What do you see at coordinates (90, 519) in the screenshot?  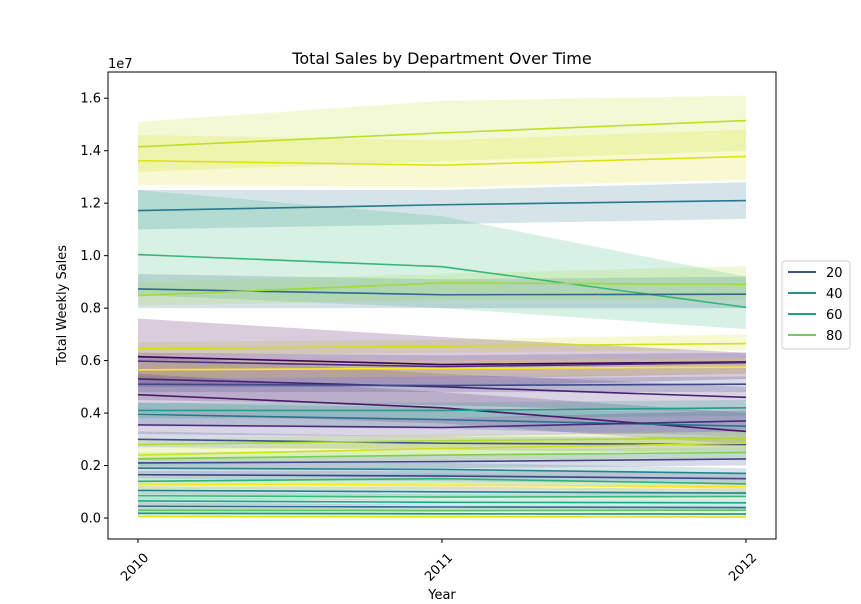 I see `y-tick-label: 0.0` at bounding box center [90, 519].